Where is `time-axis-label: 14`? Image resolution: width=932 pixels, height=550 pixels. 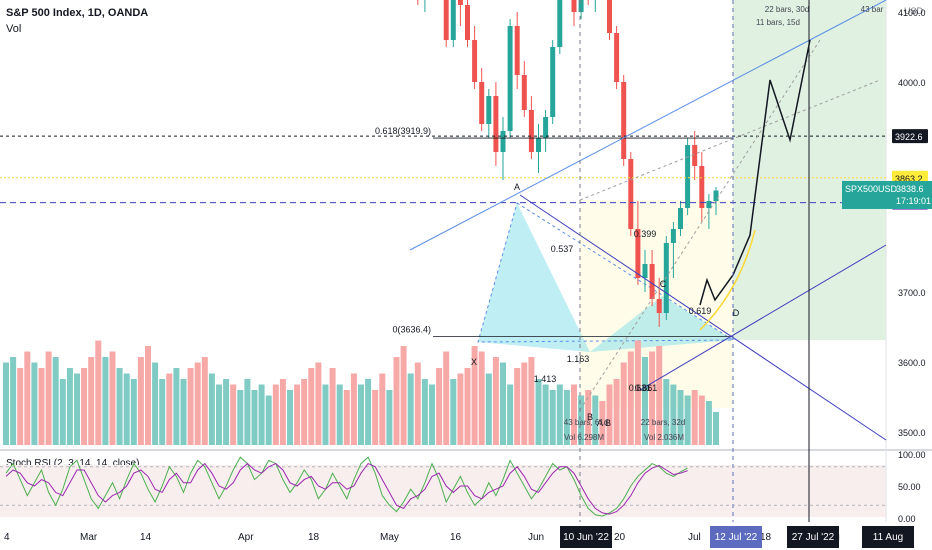 time-axis-label: 14 is located at coordinates (146, 537).